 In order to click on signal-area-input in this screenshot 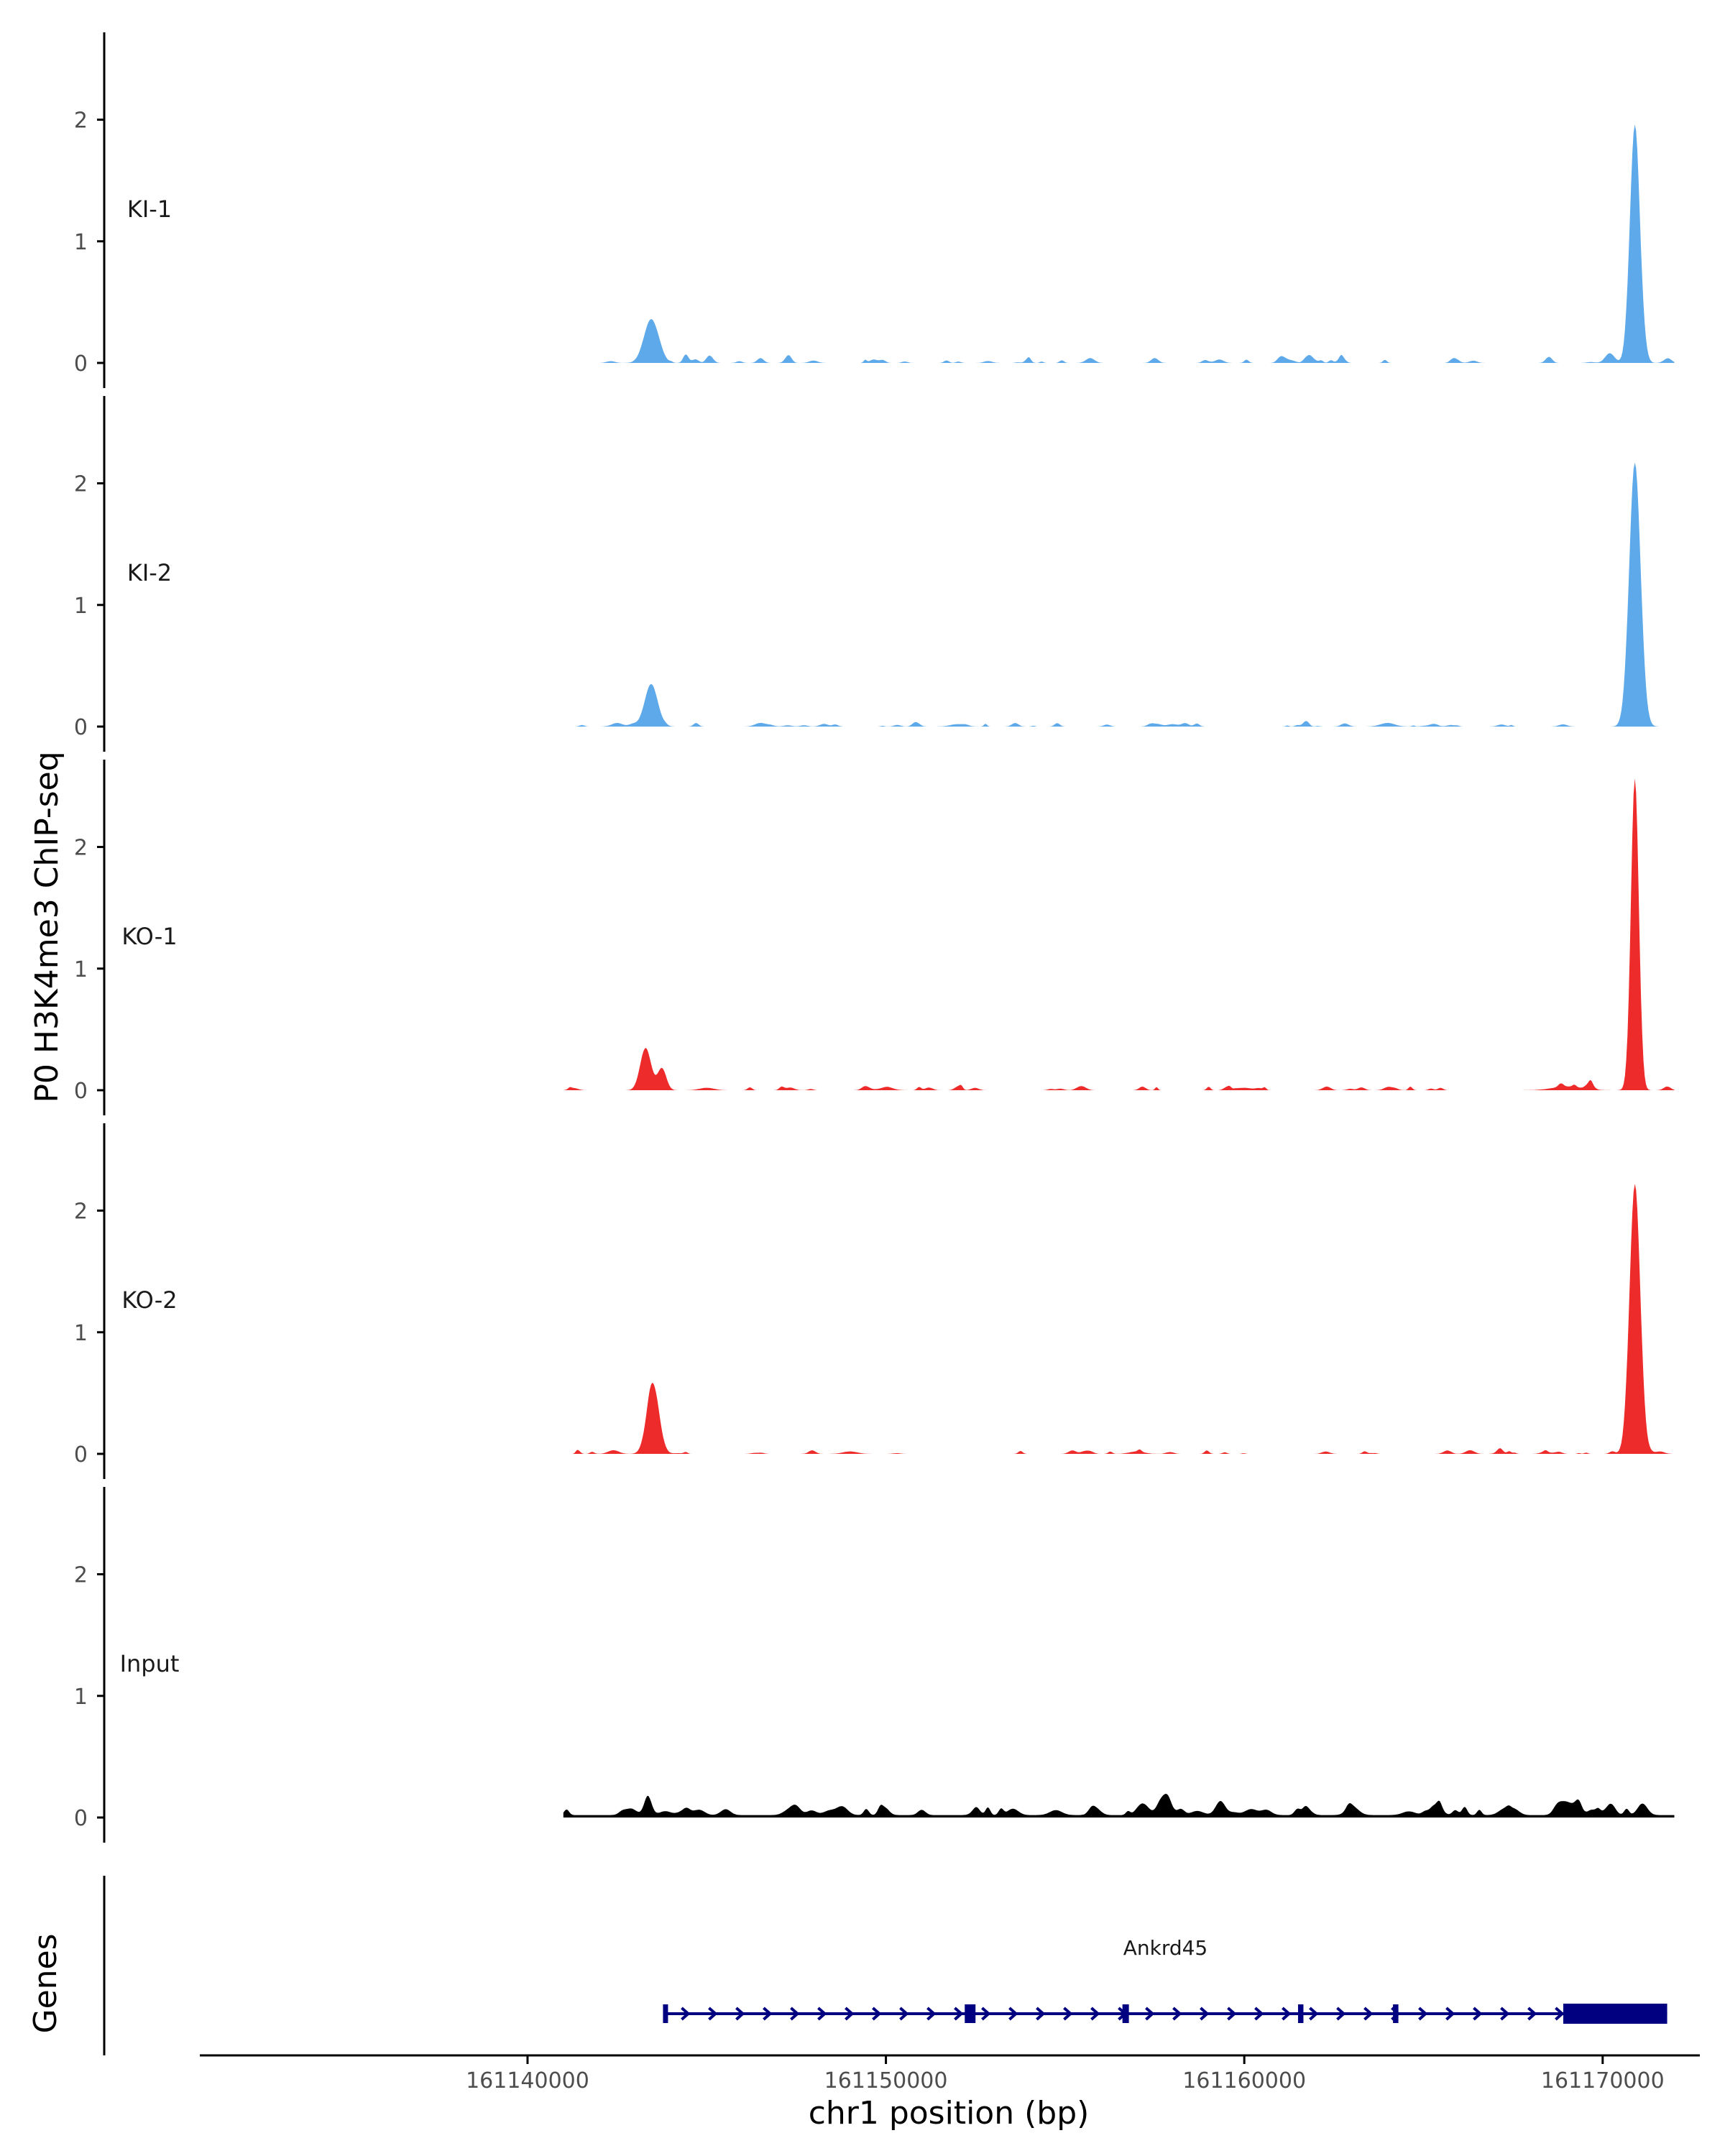, I will do `click(1119, 1806)`.